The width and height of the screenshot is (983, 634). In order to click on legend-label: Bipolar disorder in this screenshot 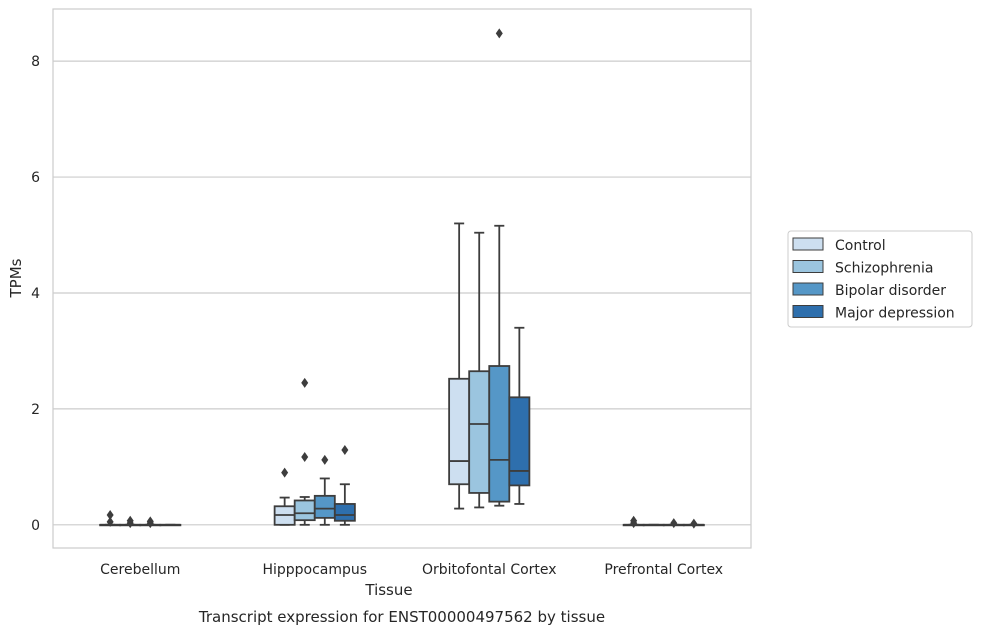, I will do `click(890, 291)`.